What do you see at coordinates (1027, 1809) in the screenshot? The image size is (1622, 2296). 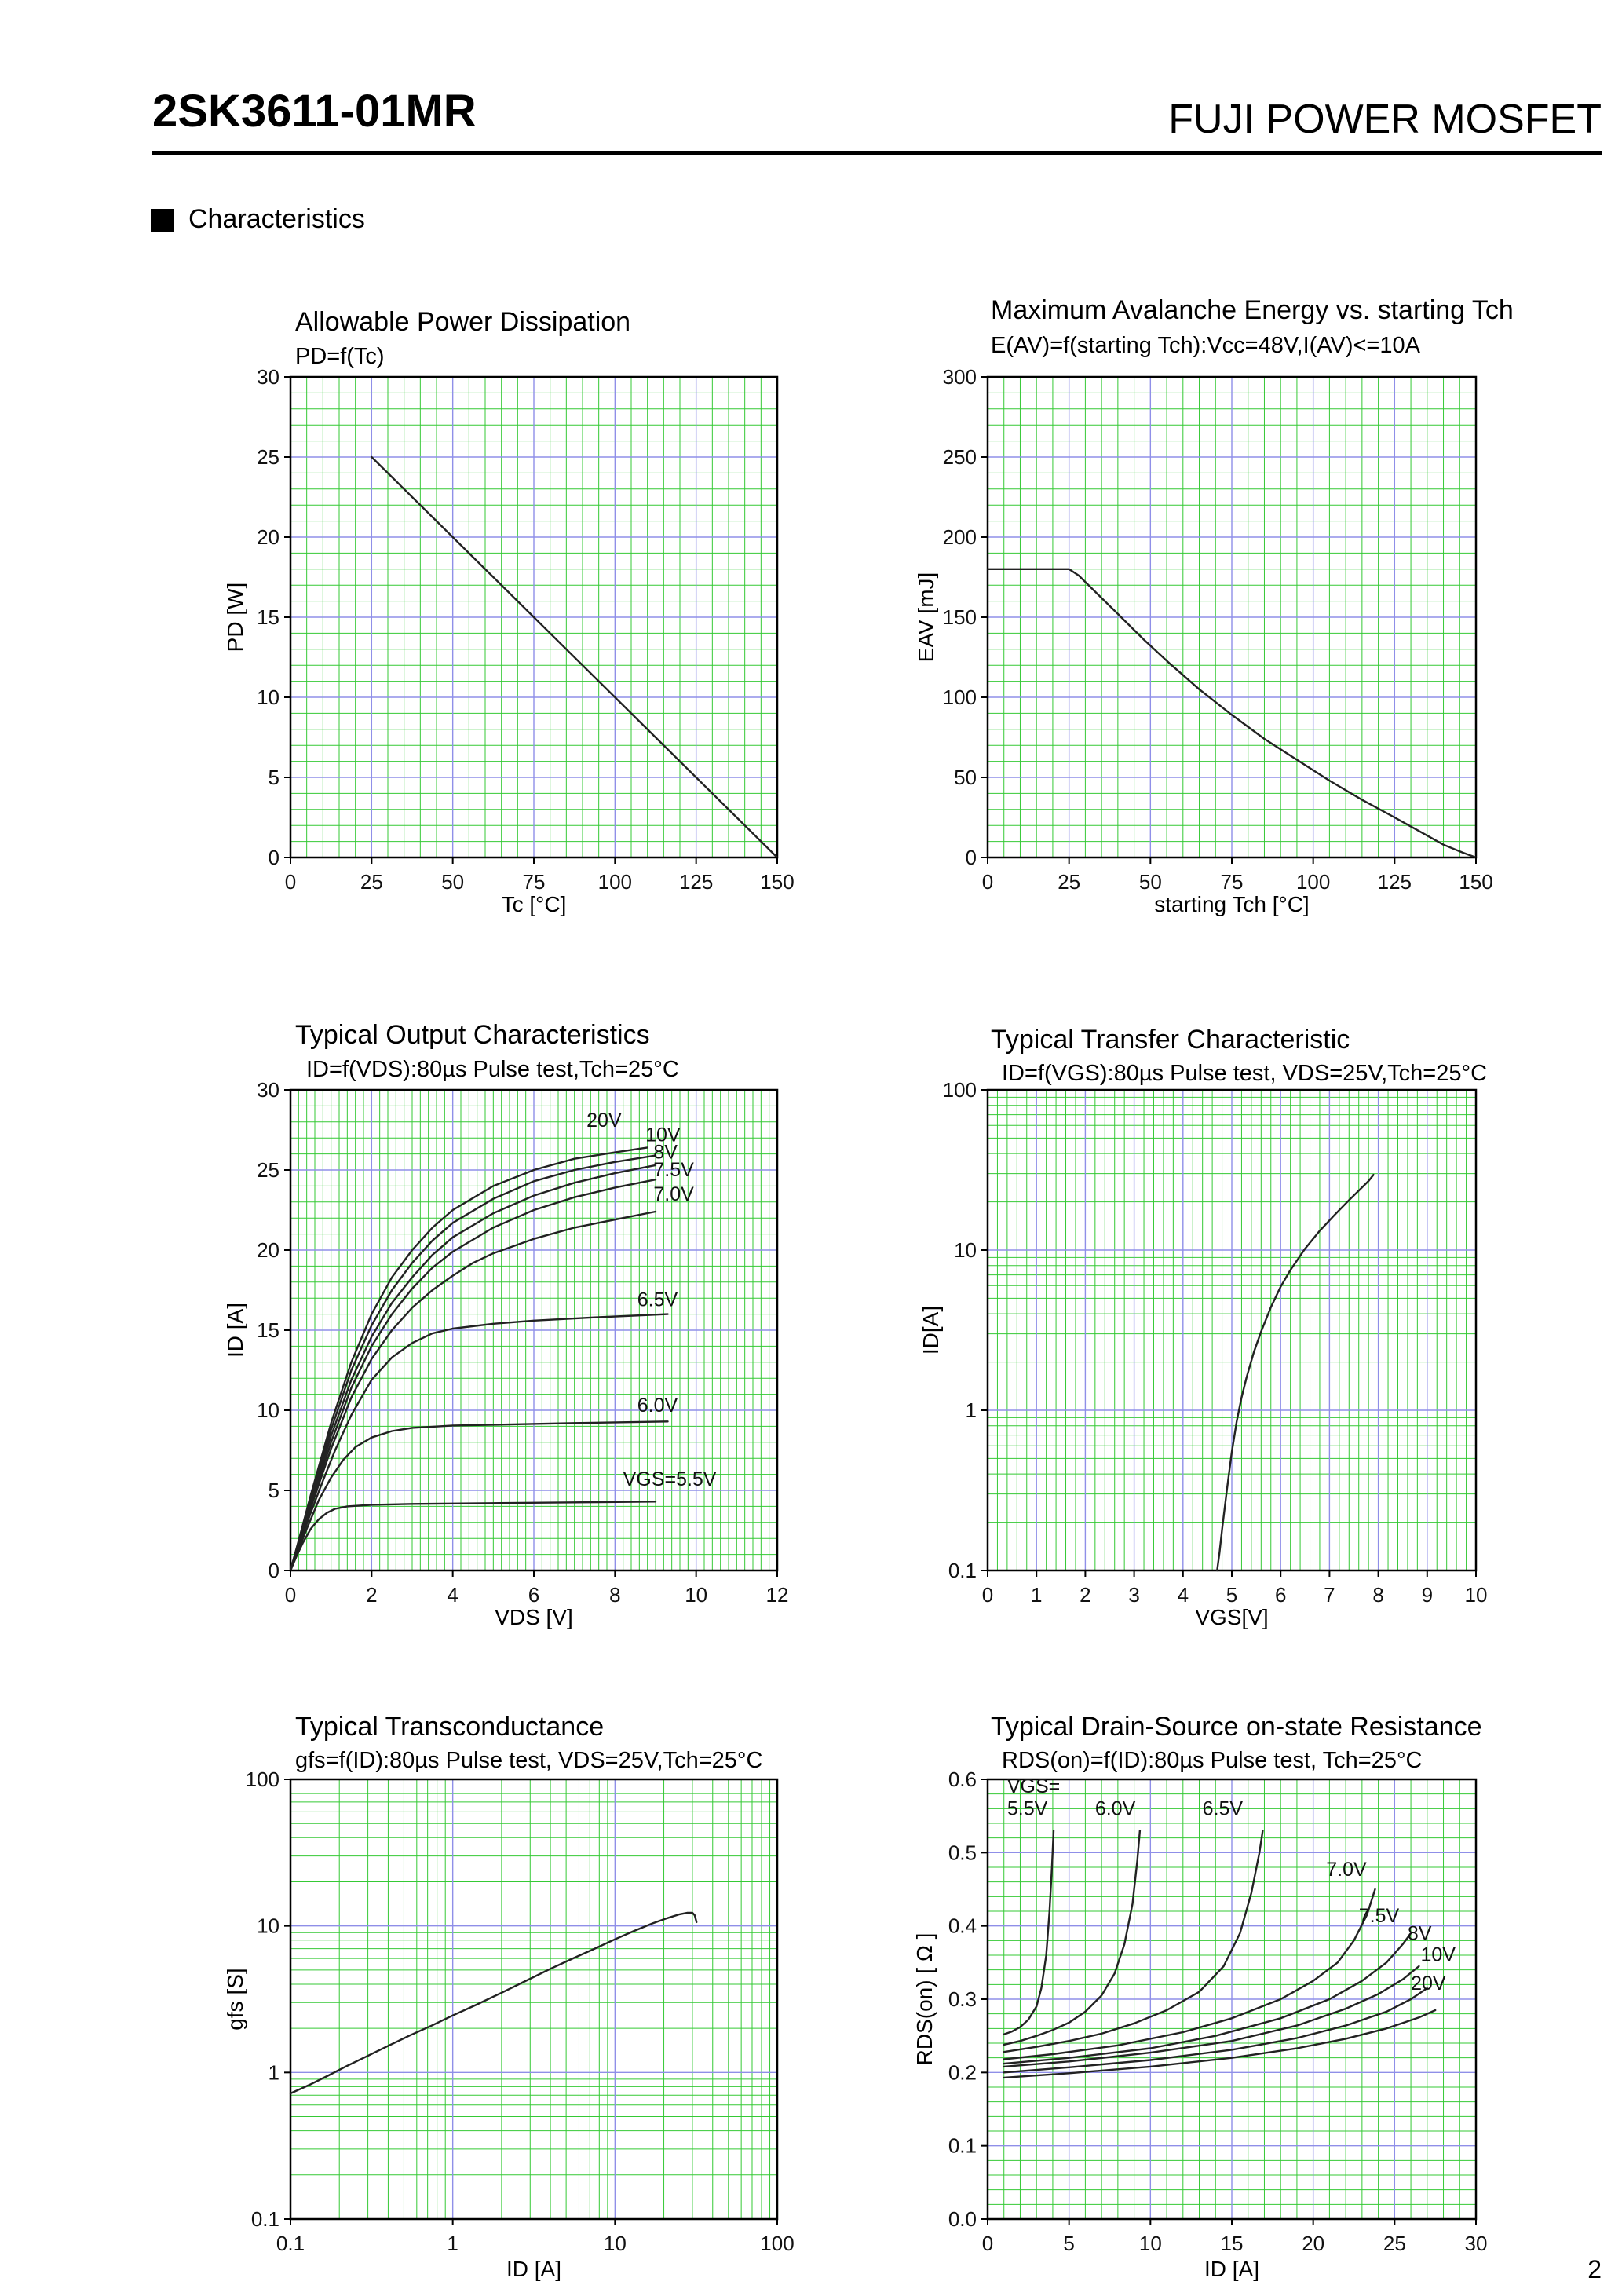 I see `svg-text: 5.5V` at bounding box center [1027, 1809].